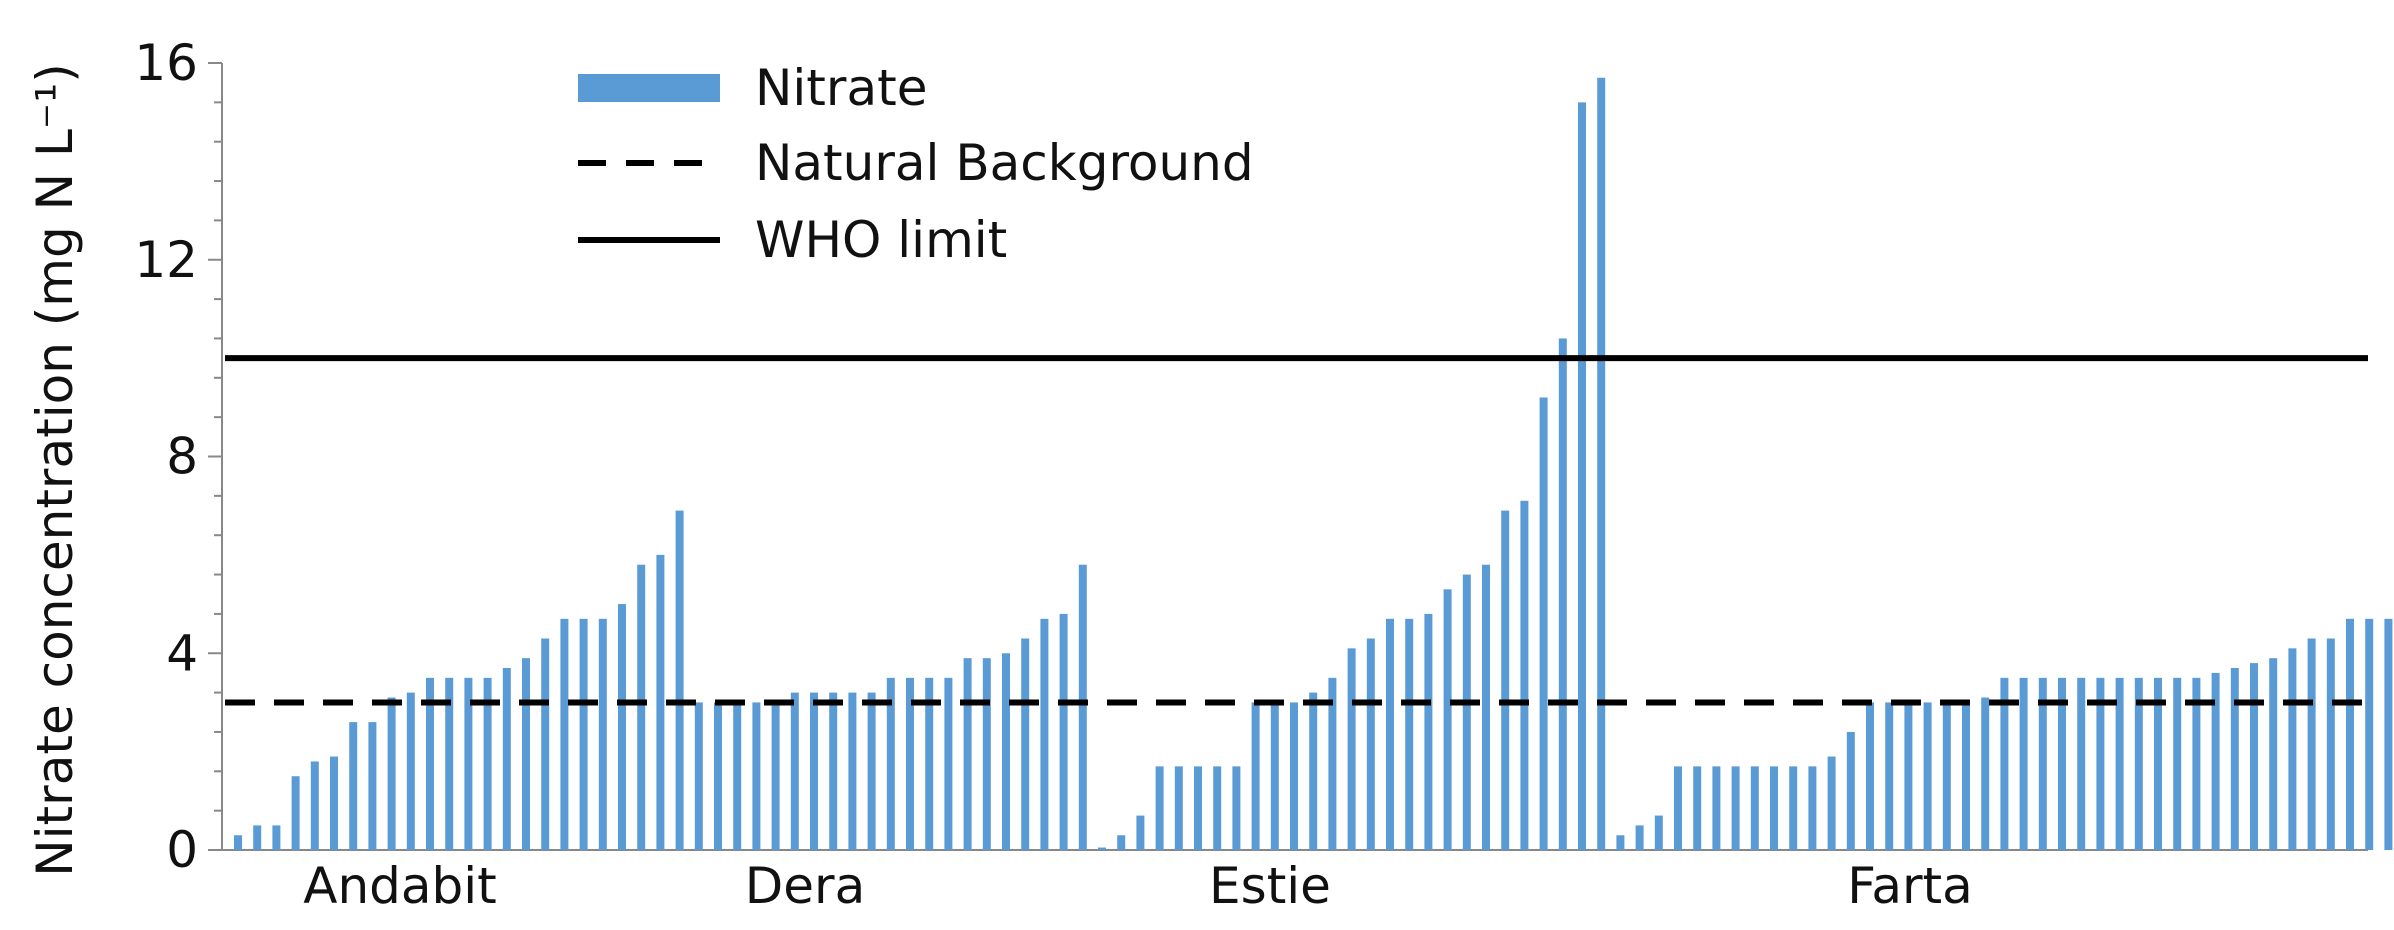 This screenshot has width=2394, height=930. I want to click on legend-swatch-nitrate, so click(649, 88).